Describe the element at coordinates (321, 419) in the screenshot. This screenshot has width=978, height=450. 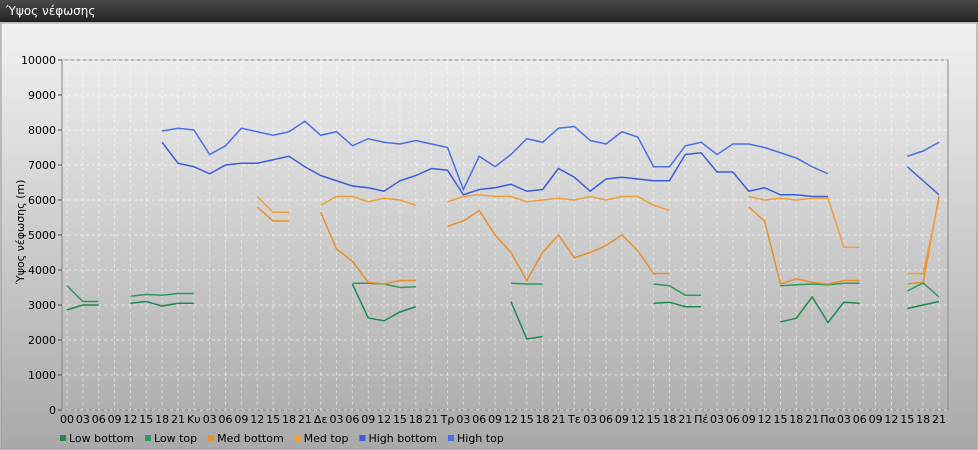
I see `x-tick-label: Δε` at that location.